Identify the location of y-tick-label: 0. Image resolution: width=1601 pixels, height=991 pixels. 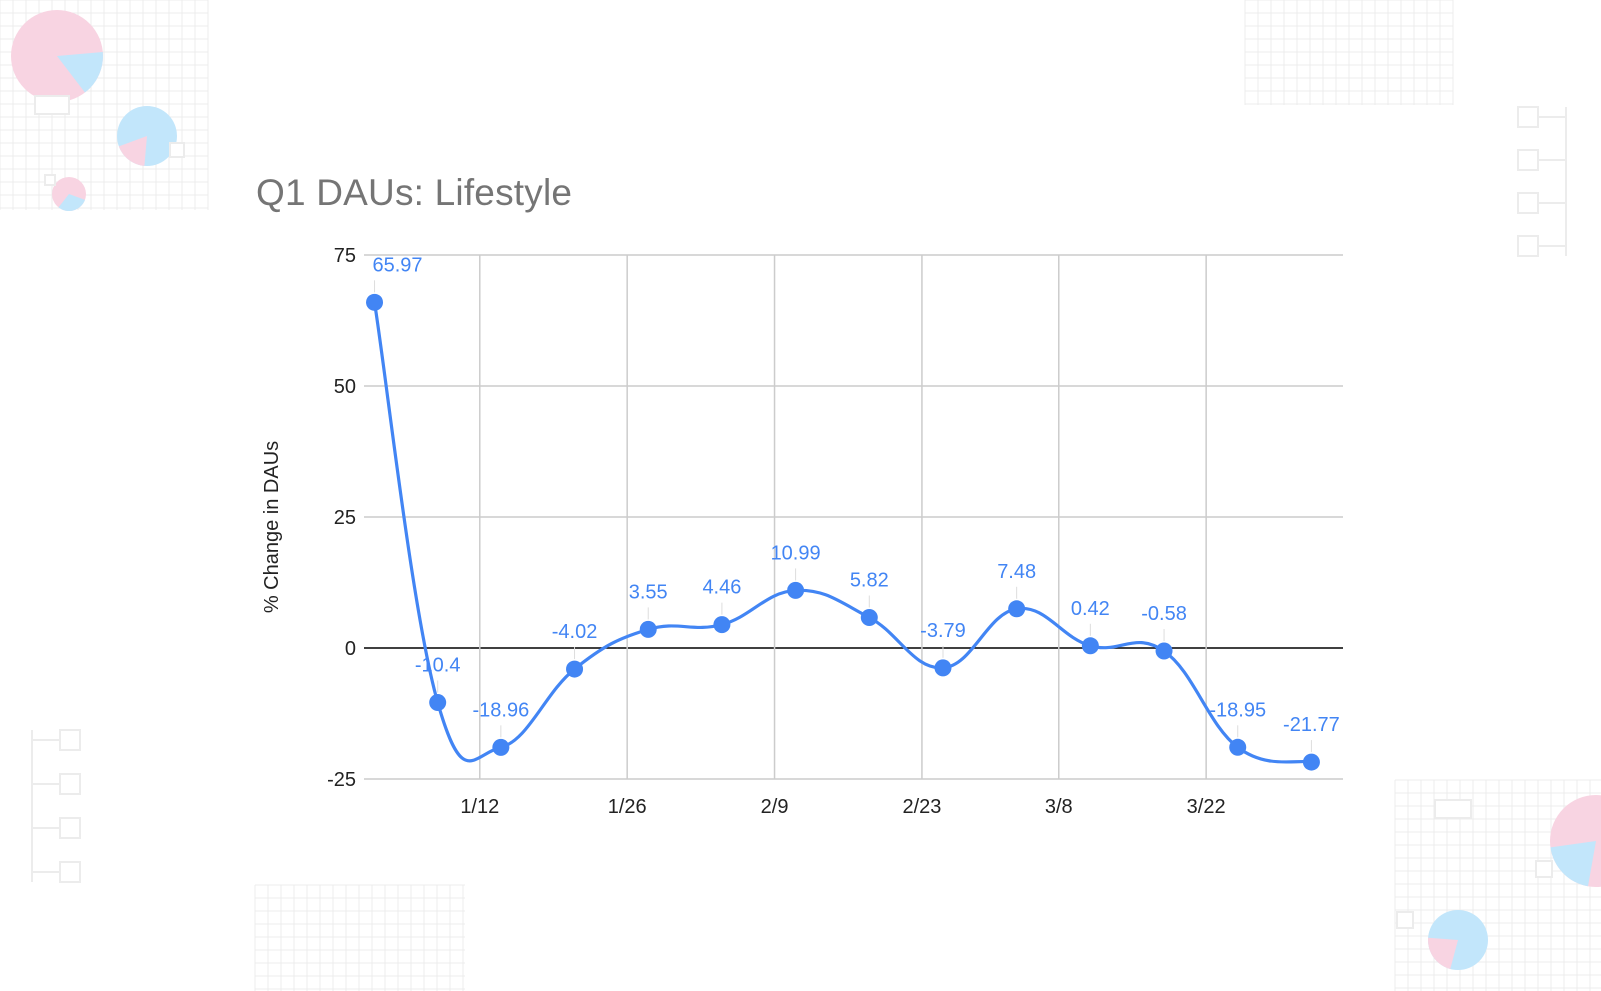
(350, 649).